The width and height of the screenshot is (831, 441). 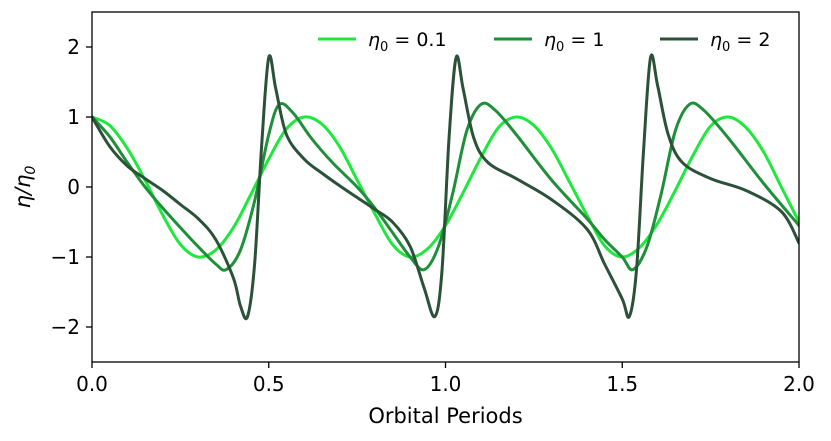 I want to click on y-axis-label-main: η/η, so click(x=23, y=192).